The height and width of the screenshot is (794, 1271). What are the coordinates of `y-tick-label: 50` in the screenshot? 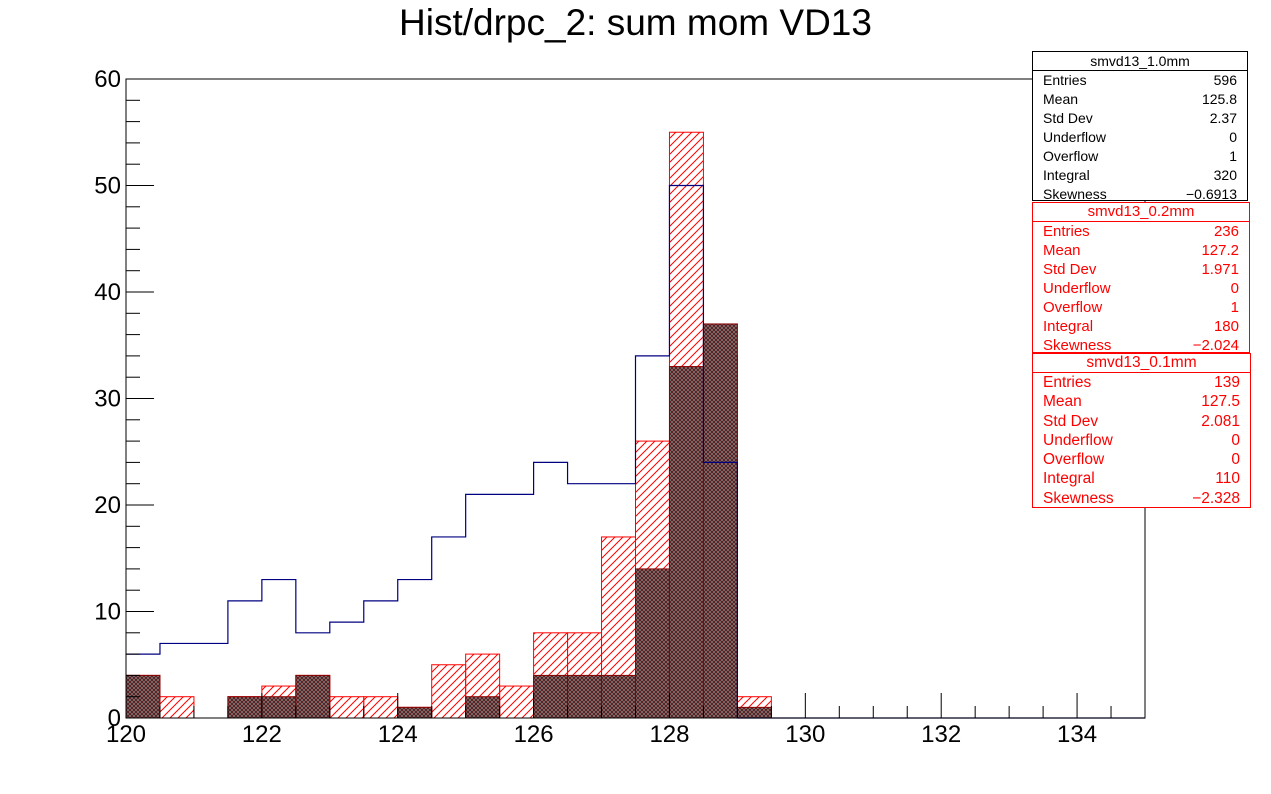 It's located at (107, 186).